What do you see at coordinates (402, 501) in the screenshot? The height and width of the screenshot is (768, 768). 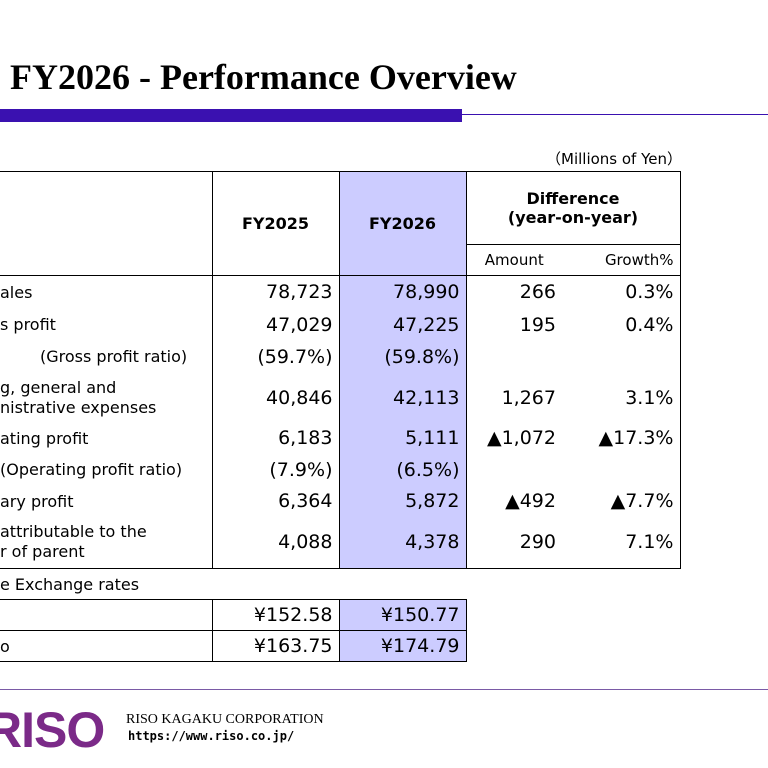 I see `value-fy2026: 5,872` at bounding box center [402, 501].